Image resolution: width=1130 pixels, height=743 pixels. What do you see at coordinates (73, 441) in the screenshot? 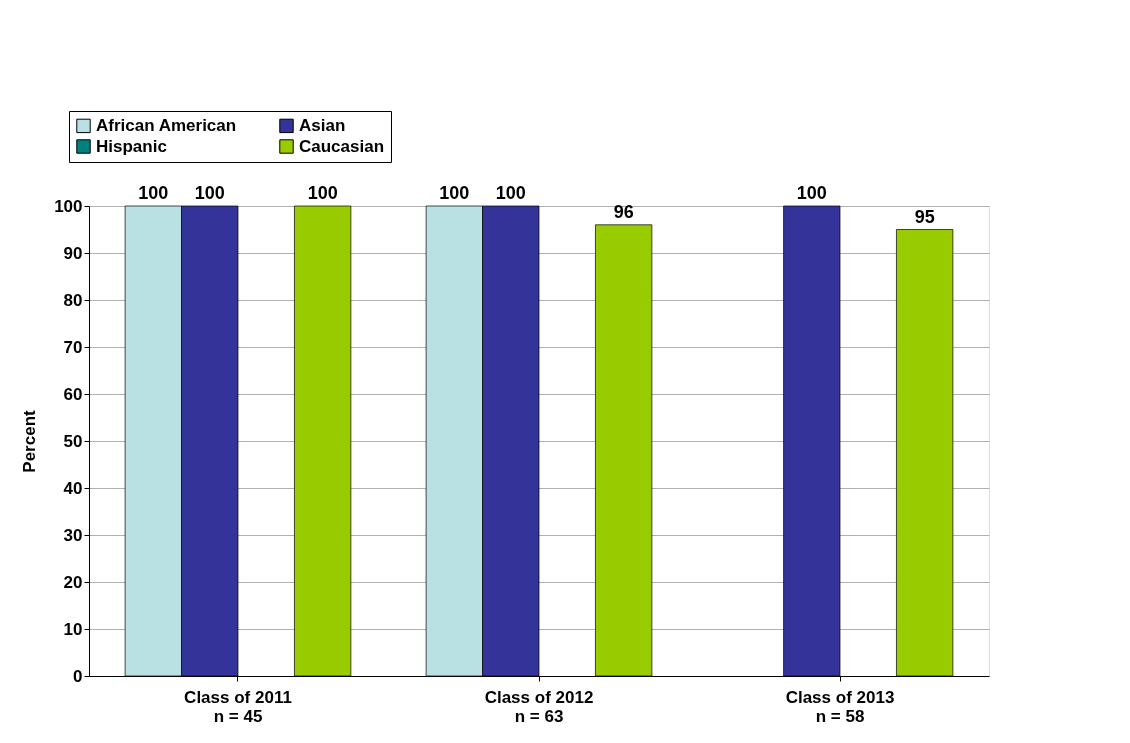
I see `y-tick-label: 50` at bounding box center [73, 441].